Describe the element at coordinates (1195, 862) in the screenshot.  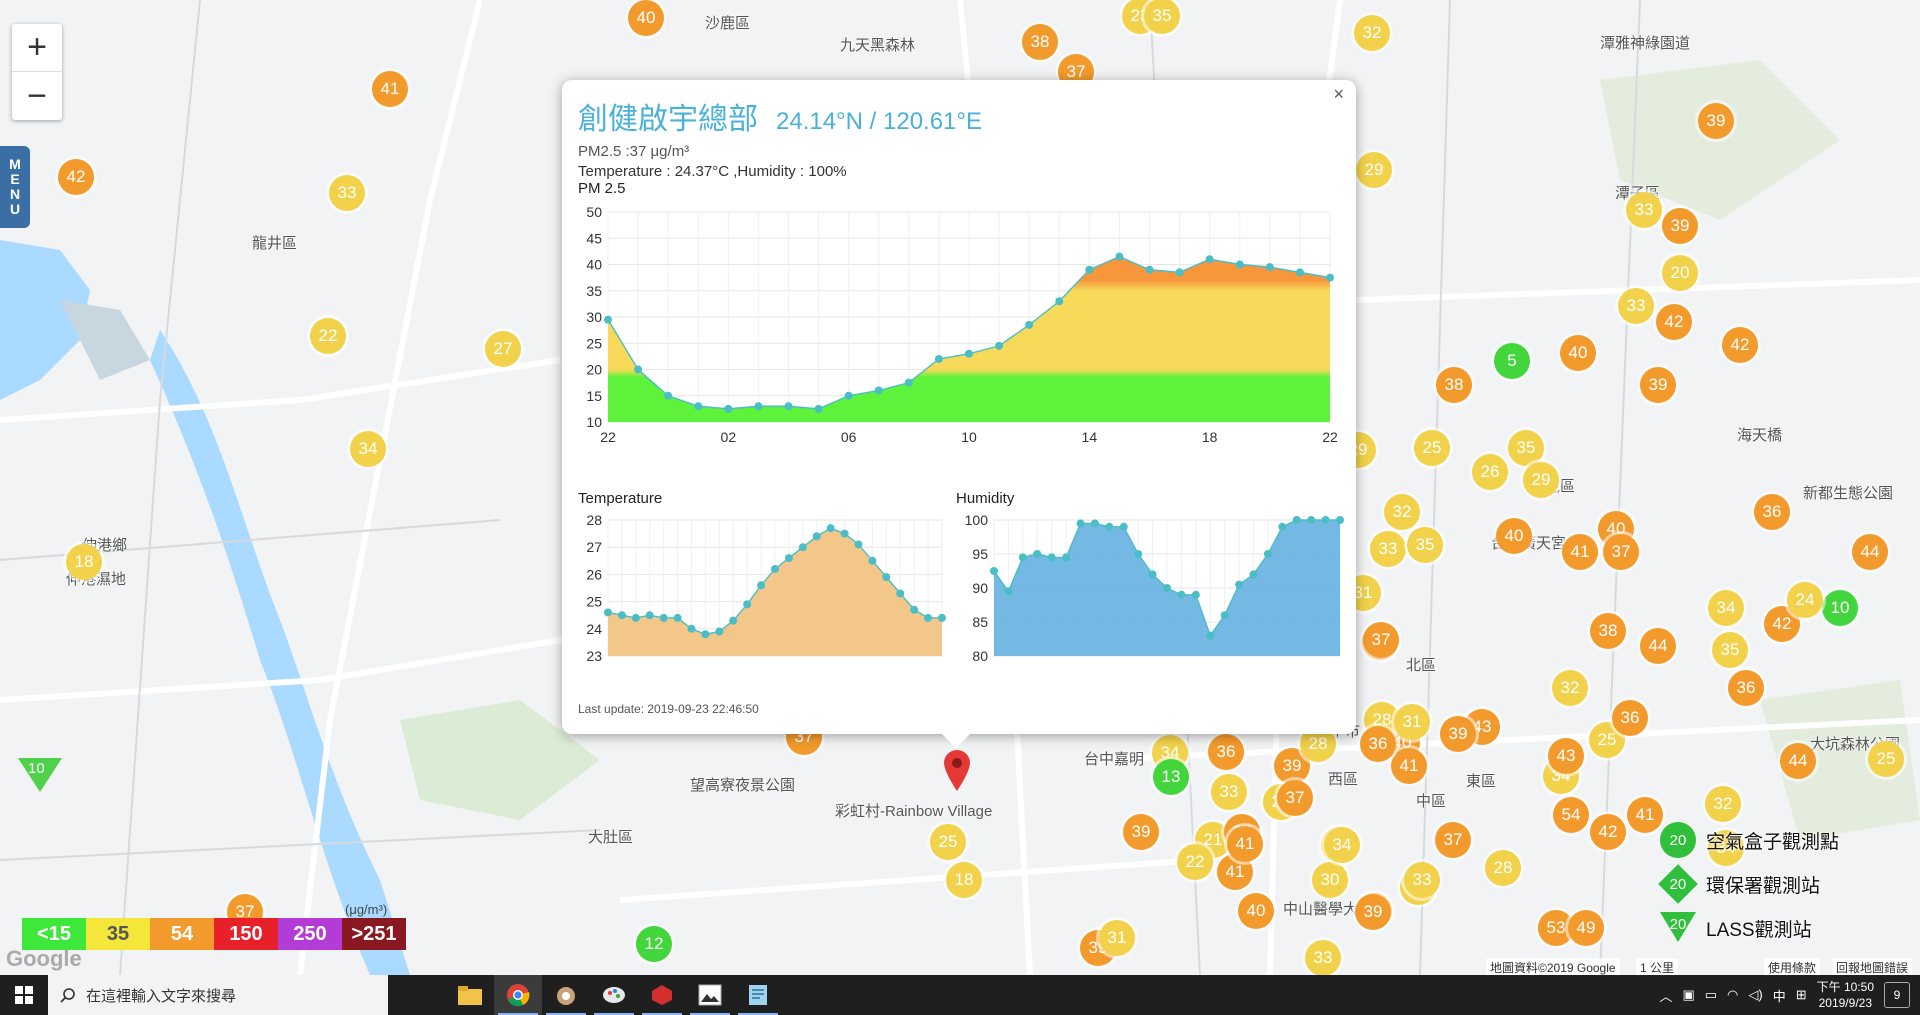
I see `airbox-marker: 22` at that location.